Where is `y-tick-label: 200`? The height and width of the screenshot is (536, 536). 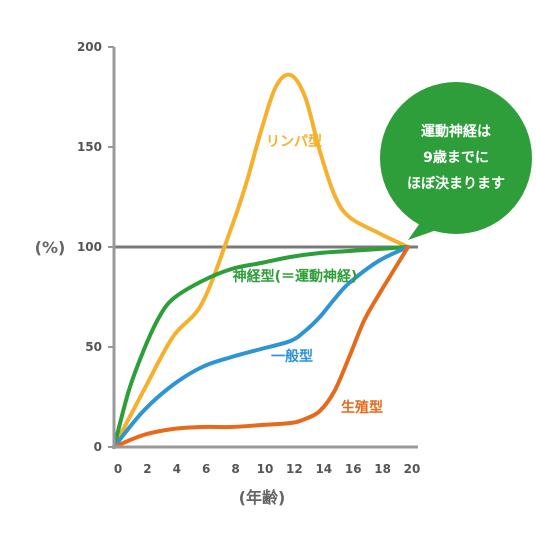
y-tick-label: 200 is located at coordinates (89, 47).